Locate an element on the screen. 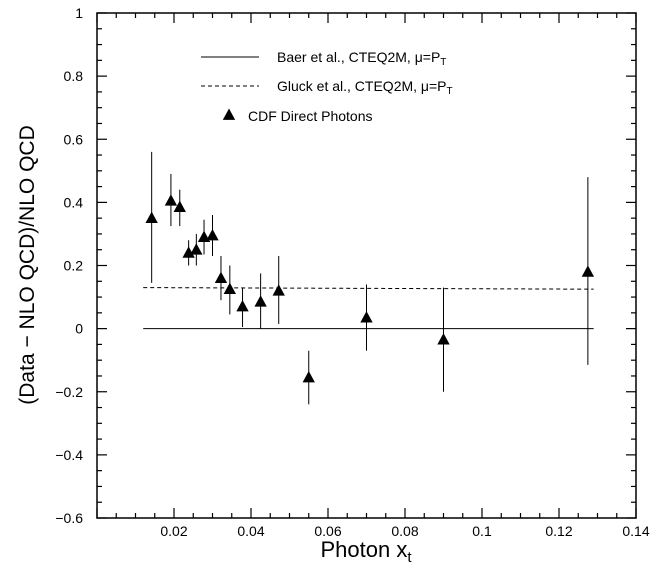  y-tick-label: −0.6 is located at coordinates (69, 518).